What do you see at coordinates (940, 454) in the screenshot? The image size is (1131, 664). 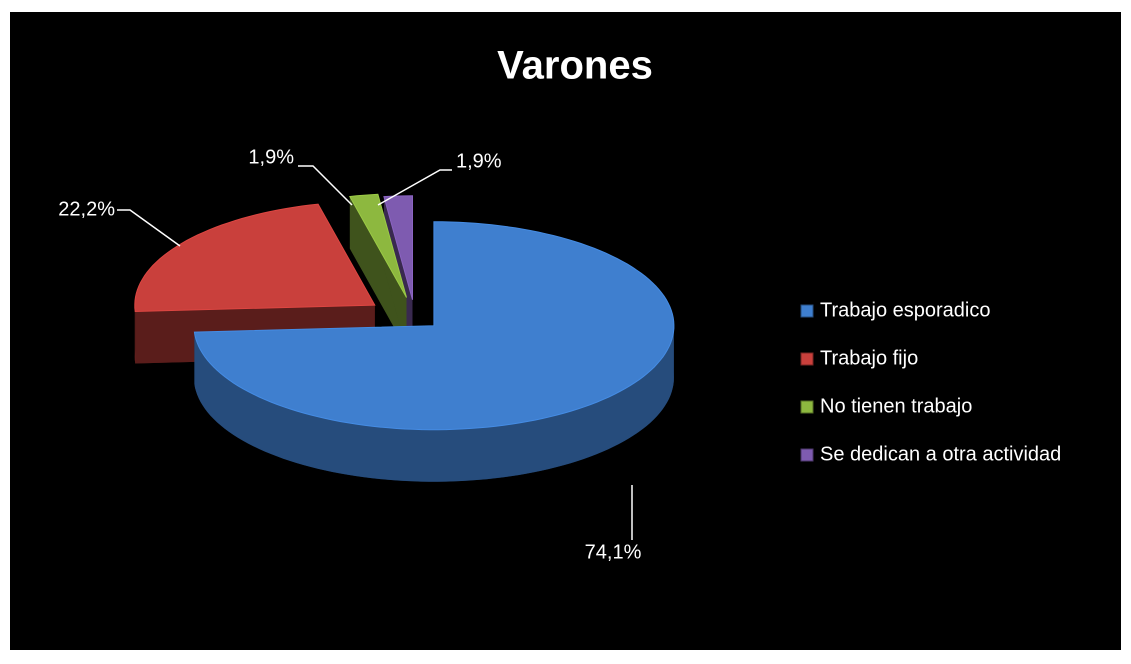 I see `legend-label: Se dedican a otra actividad` at bounding box center [940, 454].